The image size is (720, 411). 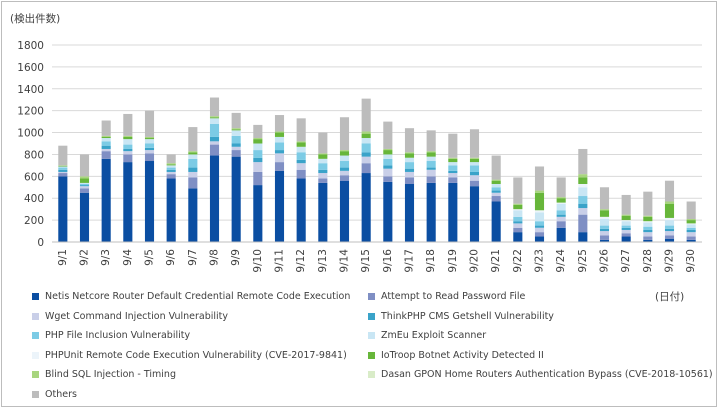 What do you see at coordinates (410, 261) in the screenshot?
I see `x-tick-label: 9/17` at bounding box center [410, 261].